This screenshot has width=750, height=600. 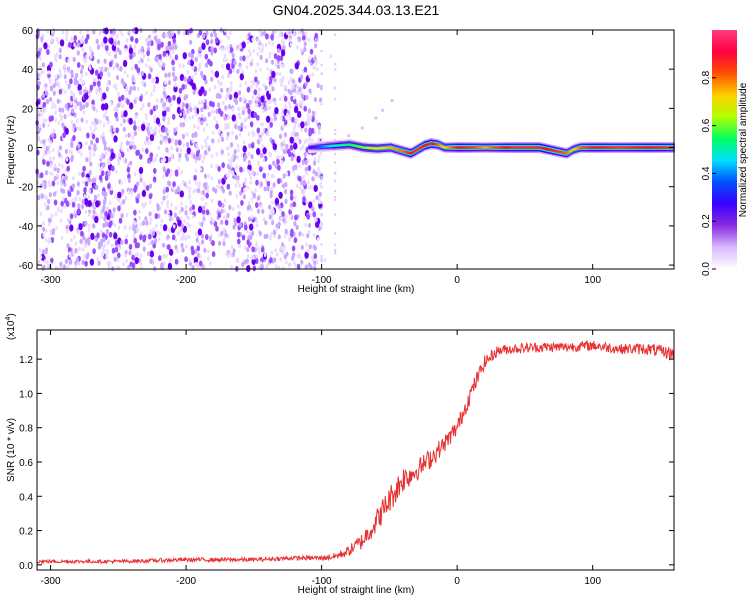 I want to click on y-tick-label: 40, so click(x=28, y=70).